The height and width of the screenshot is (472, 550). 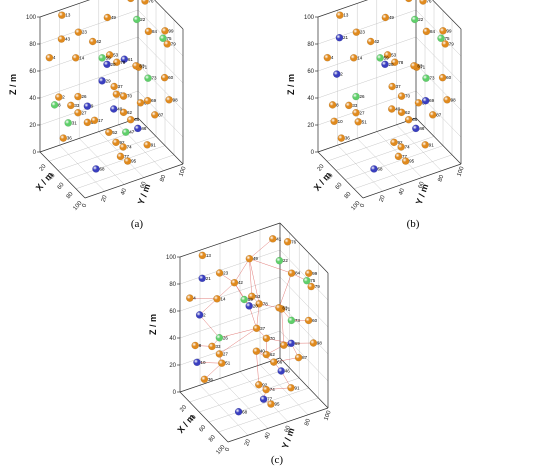 What do you see at coordinates (144, 184) in the screenshot?
I see `y-tick-label: 60` at bounding box center [144, 184].